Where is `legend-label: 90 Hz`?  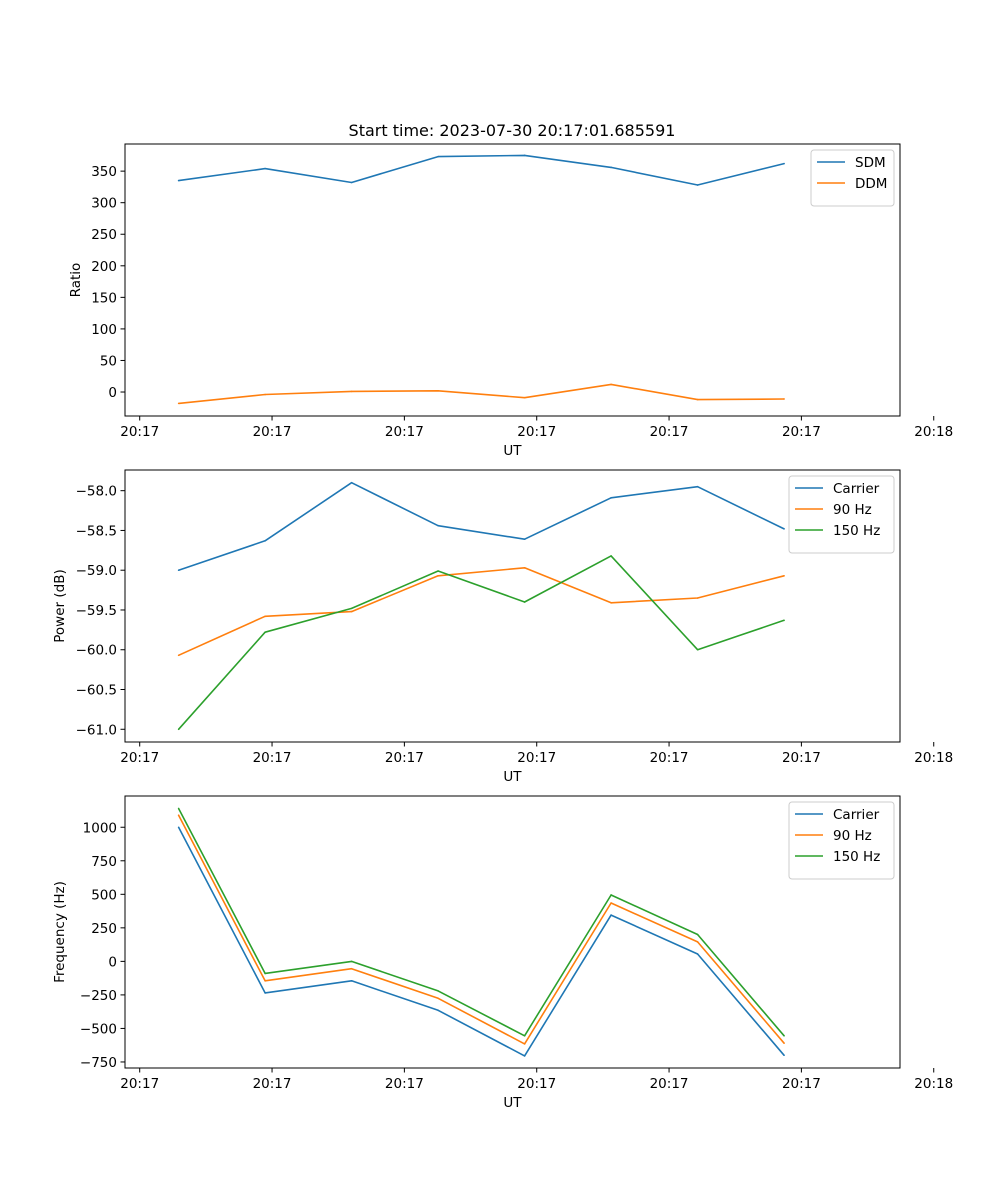 legend-label: 90 Hz is located at coordinates (852, 836).